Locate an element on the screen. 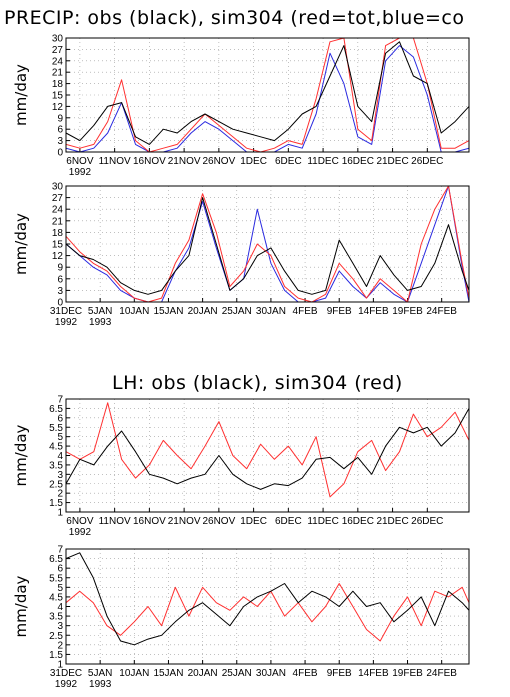  series-line-sim304-red- is located at coordinates (267, 450).